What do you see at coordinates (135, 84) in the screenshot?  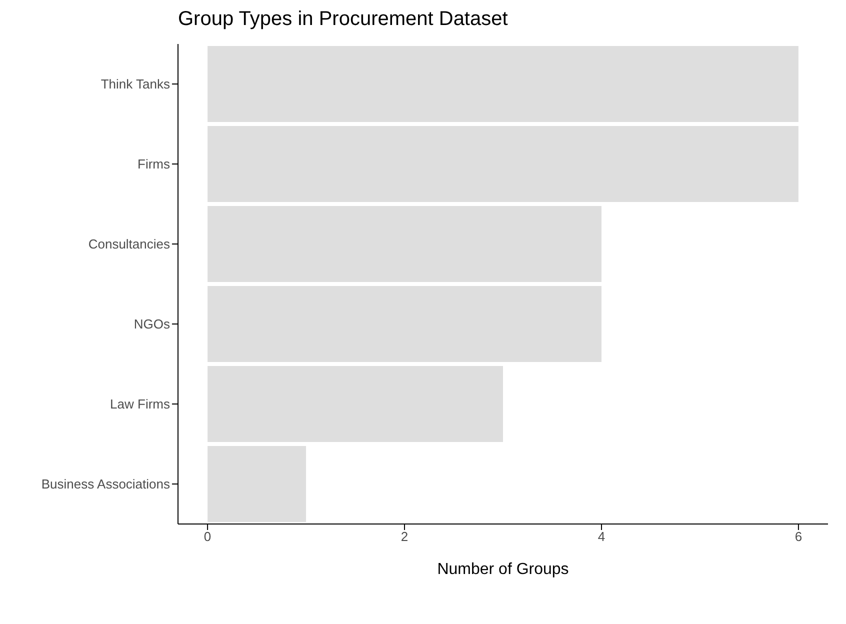 I see `y-tick-label: Think Tanks` at bounding box center [135, 84].